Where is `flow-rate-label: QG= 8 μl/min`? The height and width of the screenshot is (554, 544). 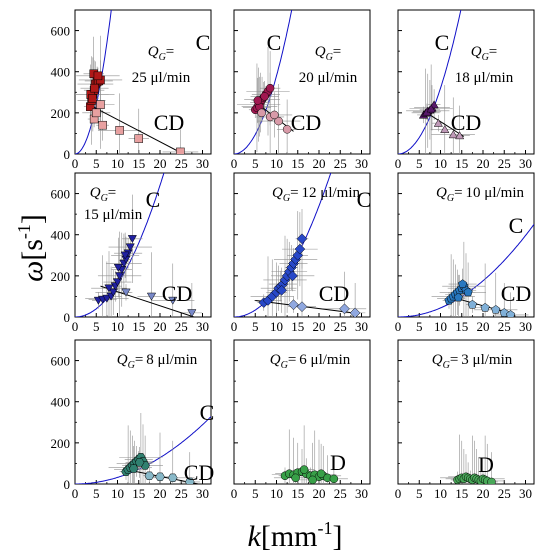
flow-rate-label: QG= 8 μl/min is located at coordinates (157, 361).